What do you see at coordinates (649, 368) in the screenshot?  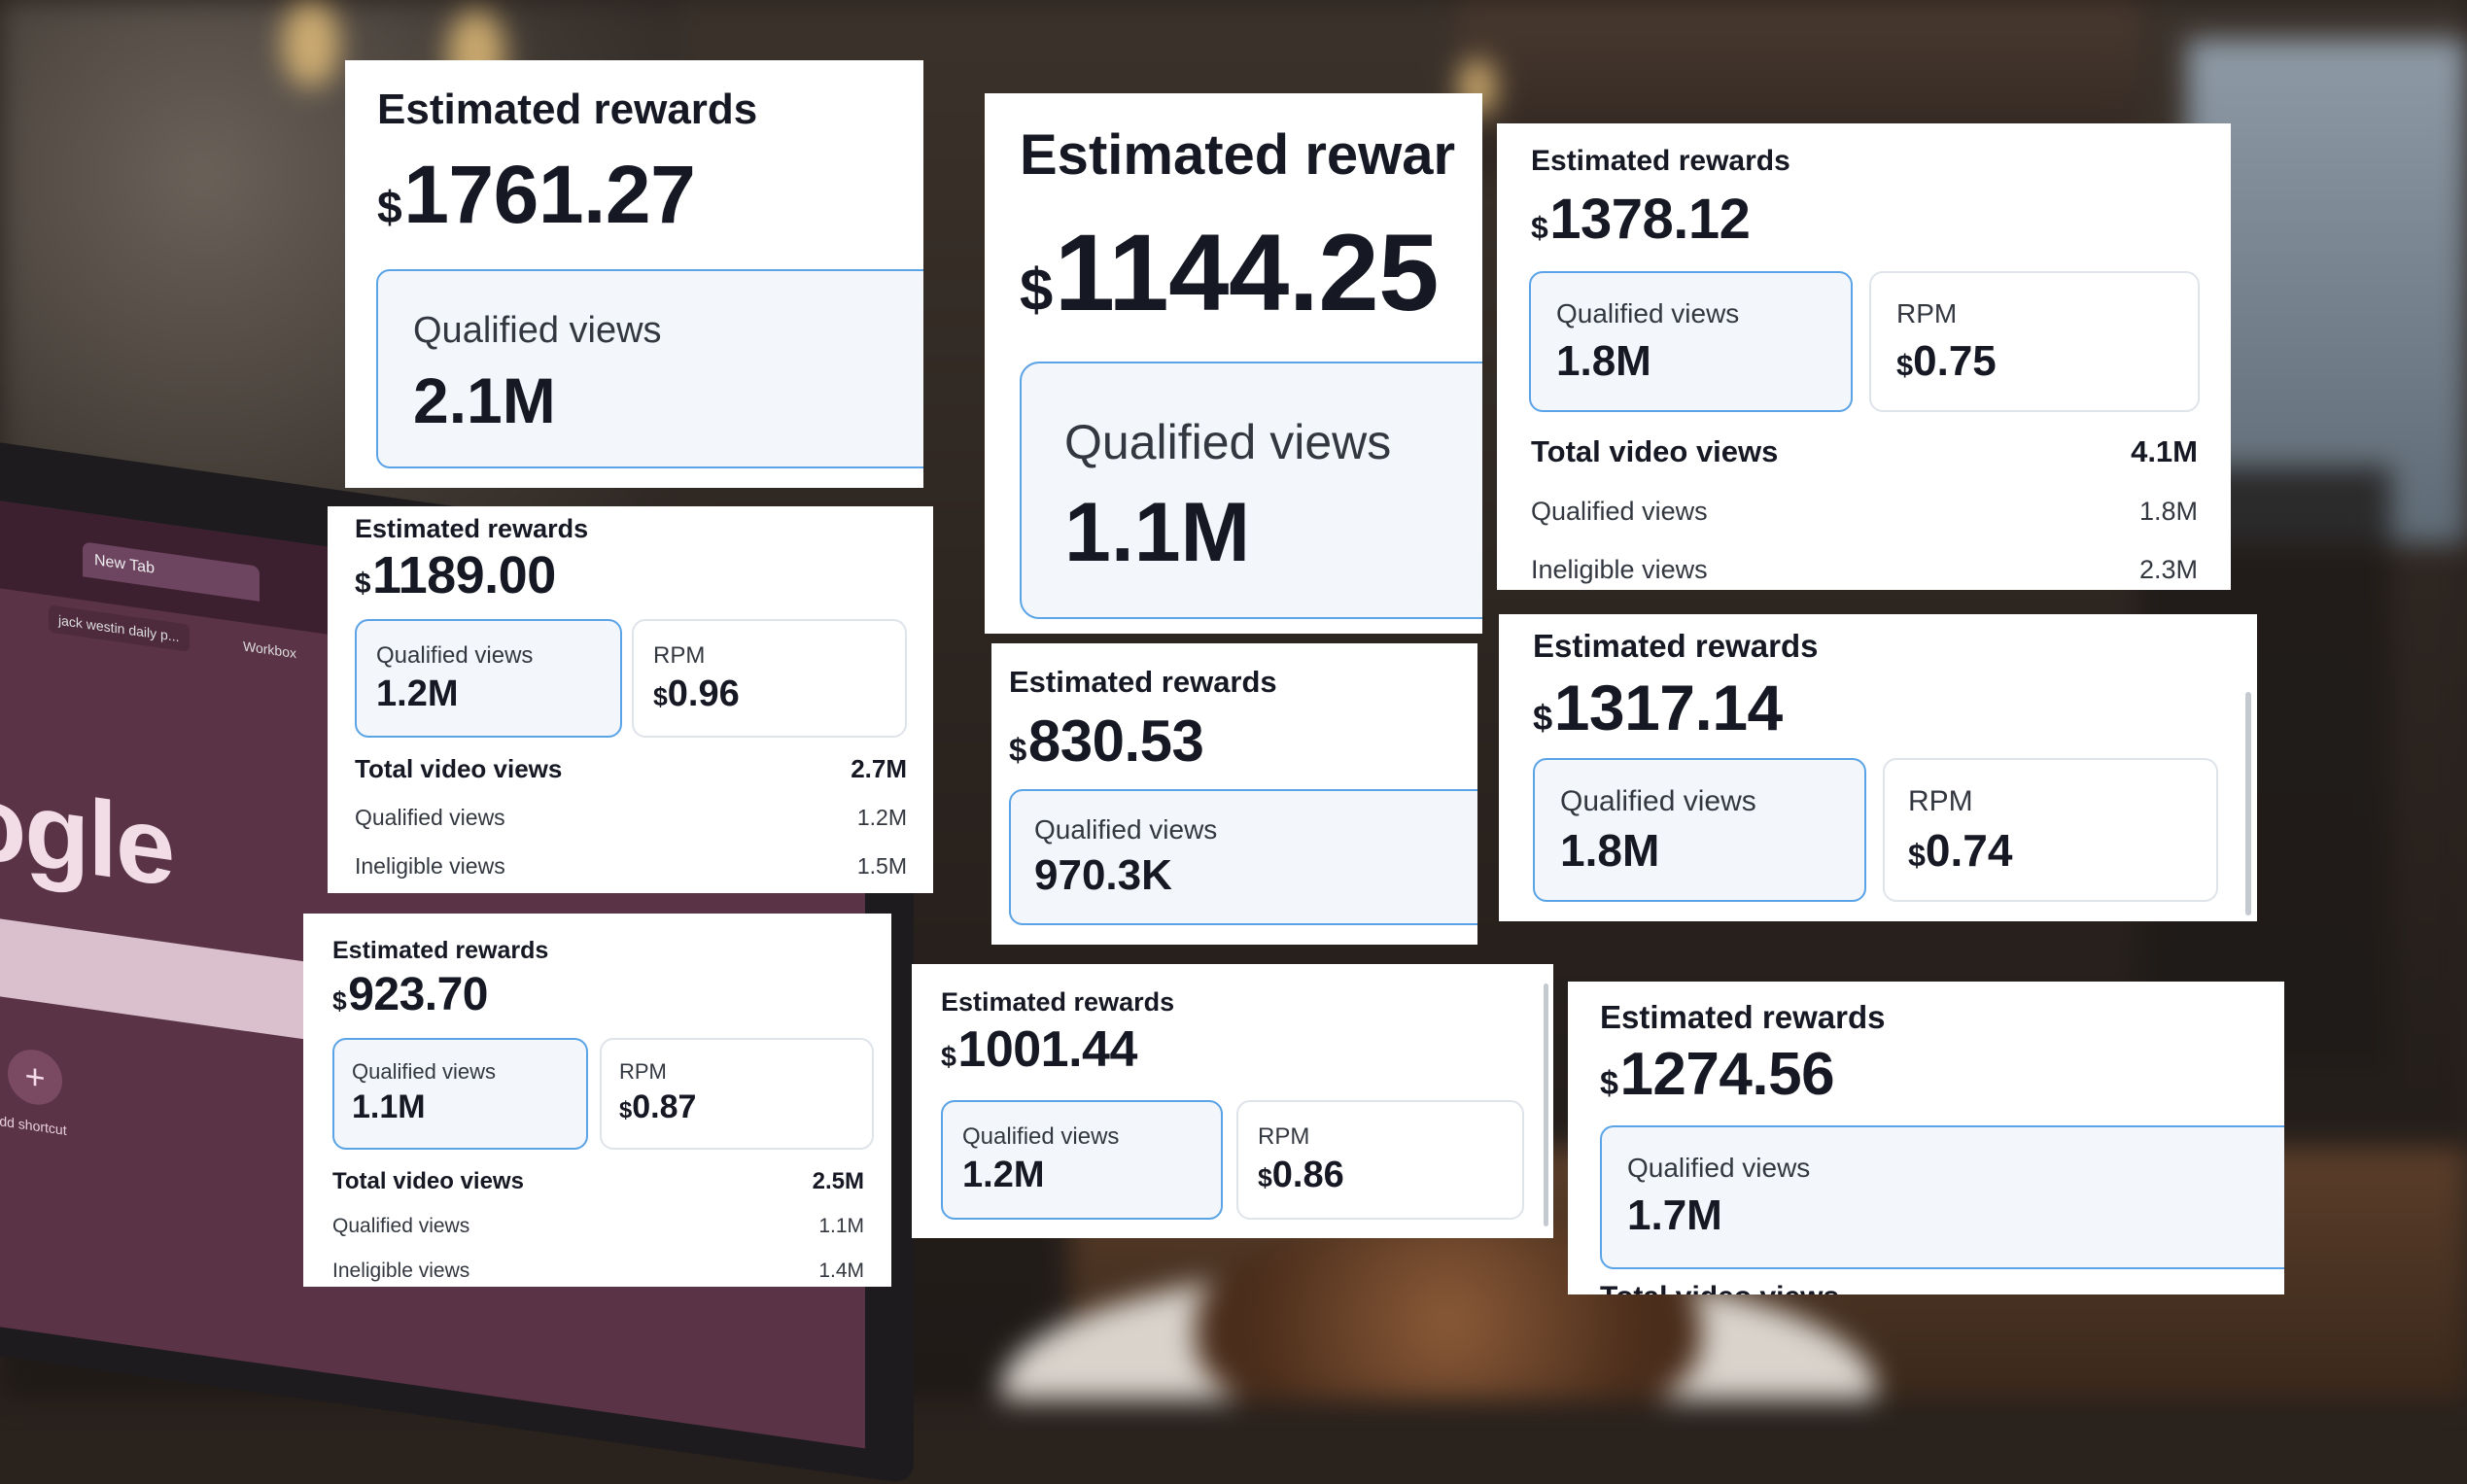 I see `qualified-views-tile: Qualified views 2.1M` at bounding box center [649, 368].